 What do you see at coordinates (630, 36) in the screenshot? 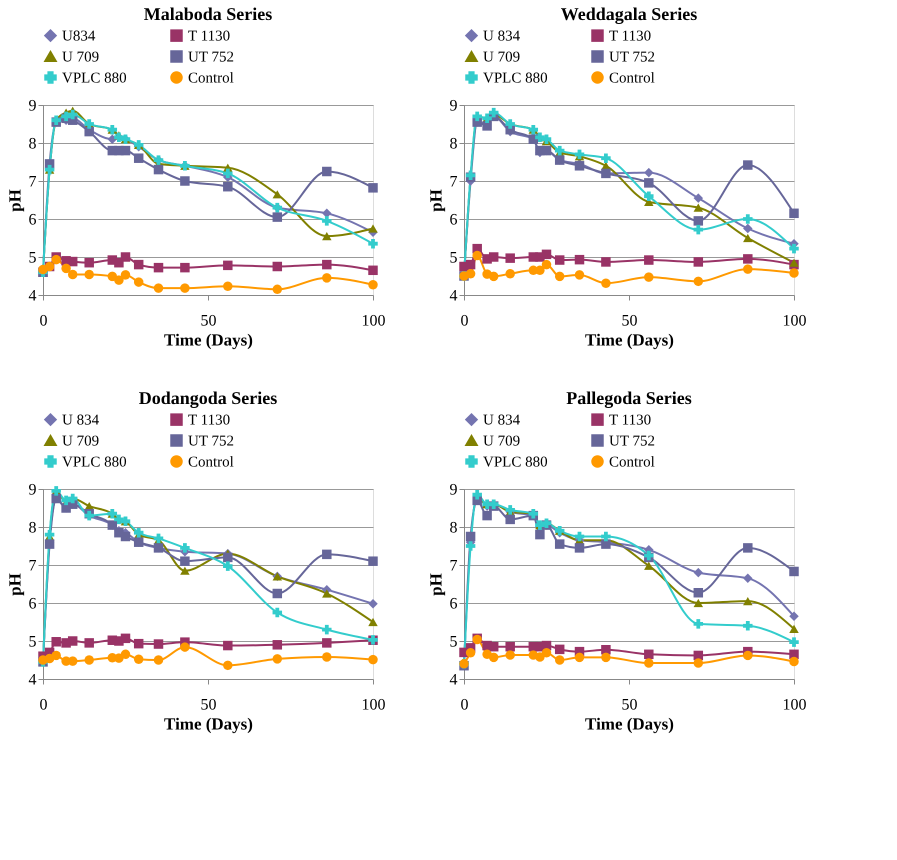
I see `legend-label: T 1130` at bounding box center [630, 36].